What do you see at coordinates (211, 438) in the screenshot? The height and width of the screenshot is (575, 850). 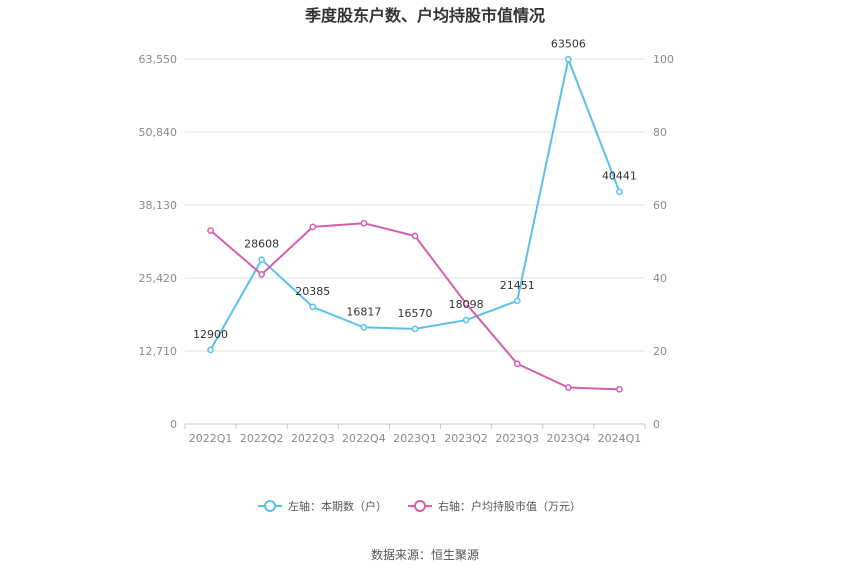 I see `x-tick-label: 2022Q1` at bounding box center [211, 438].